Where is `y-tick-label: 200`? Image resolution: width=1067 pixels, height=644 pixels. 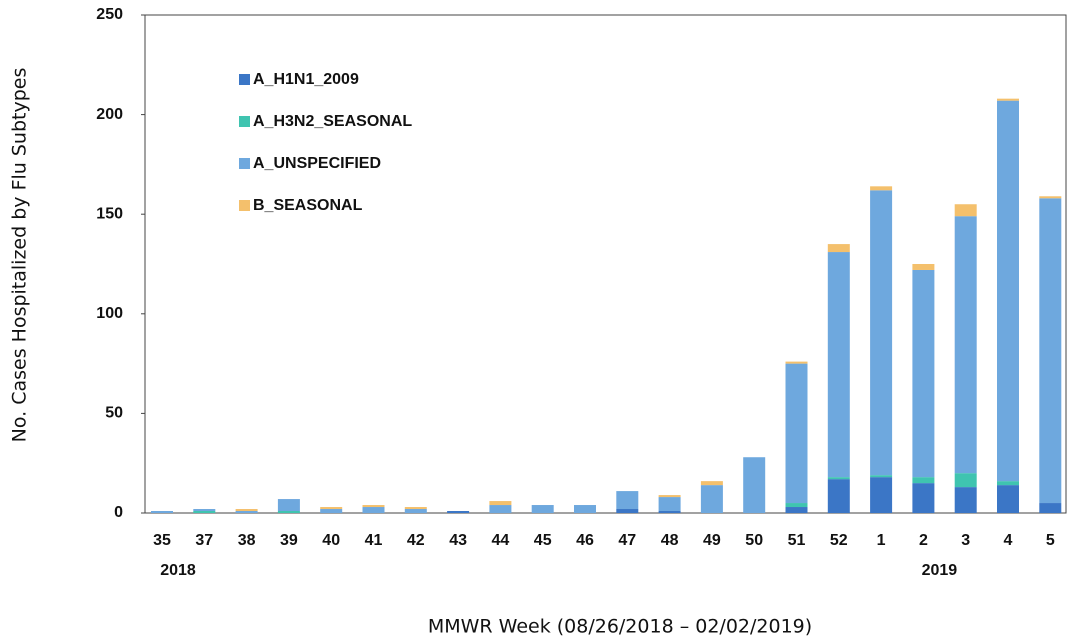 y-tick-label: 200 is located at coordinates (109, 114).